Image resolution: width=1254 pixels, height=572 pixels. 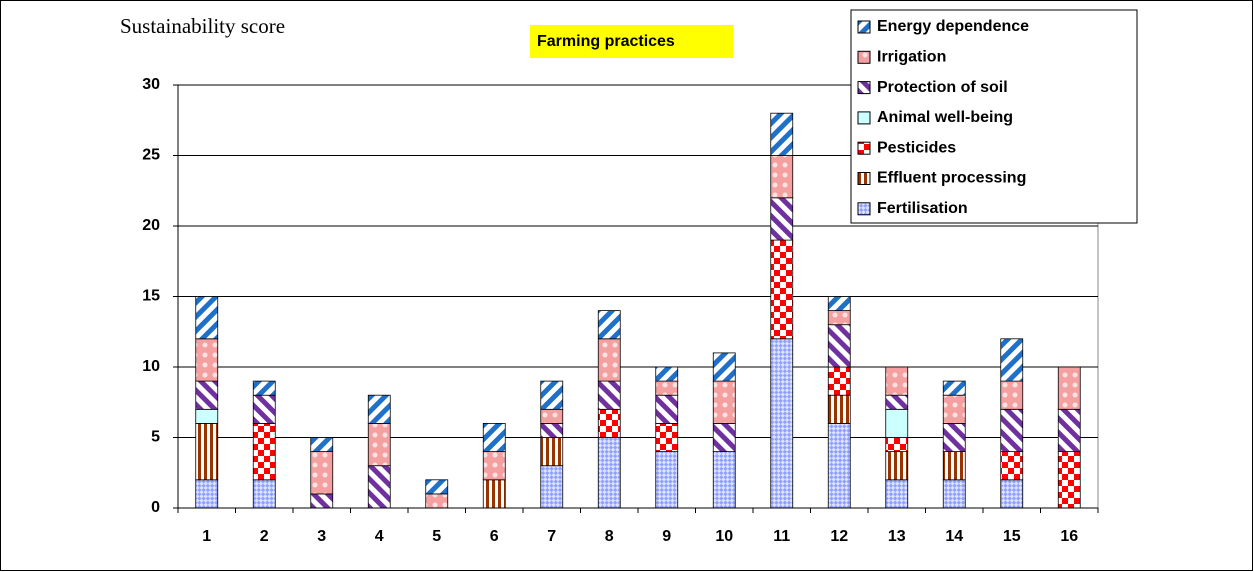 I want to click on legend-label: Effluent processing, so click(x=951, y=178).